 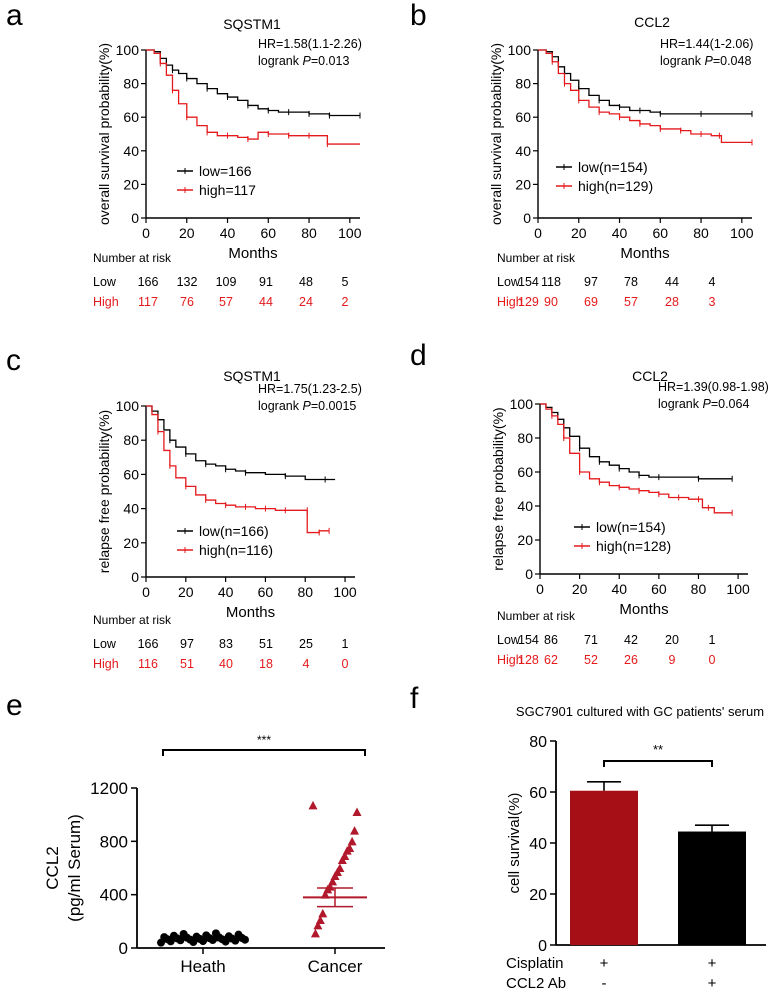 What do you see at coordinates (310, 389) in the screenshot?
I see `hazard-ratio: HR=1.75(1.23-2.5)` at bounding box center [310, 389].